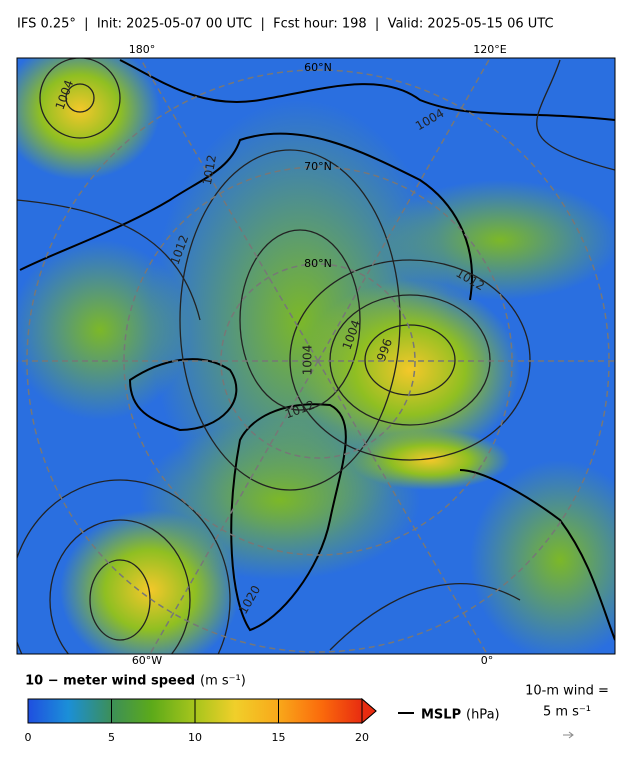 This screenshot has height=761, width=631. Describe the element at coordinates (487, 660) in the screenshot. I see `lon-label: 0°` at that location.